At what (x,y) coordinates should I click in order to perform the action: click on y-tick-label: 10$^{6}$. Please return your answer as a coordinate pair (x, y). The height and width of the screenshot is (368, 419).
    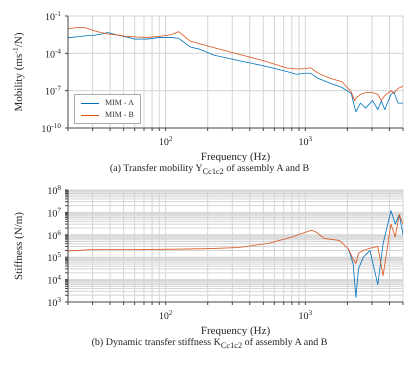
    Looking at the image, I should click on (54, 235).